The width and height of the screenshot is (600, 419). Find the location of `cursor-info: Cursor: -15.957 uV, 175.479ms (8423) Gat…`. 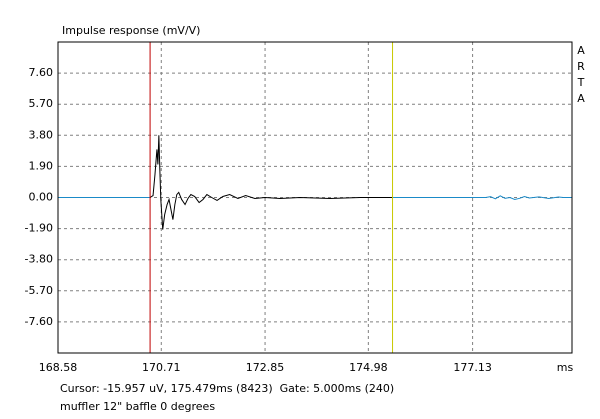

cursor-info: Cursor: -15.957 uV, 175.479ms (8423) Gat… is located at coordinates (227, 388).